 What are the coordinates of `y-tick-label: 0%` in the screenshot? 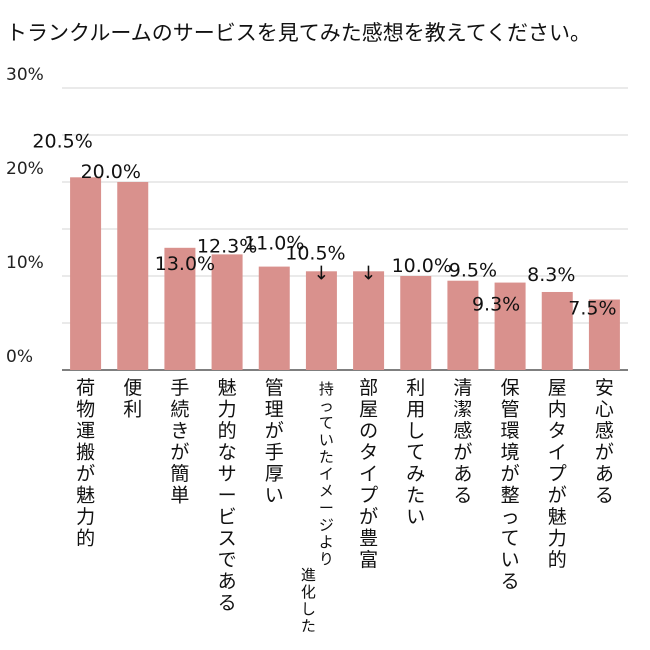 It's located at (19, 357).